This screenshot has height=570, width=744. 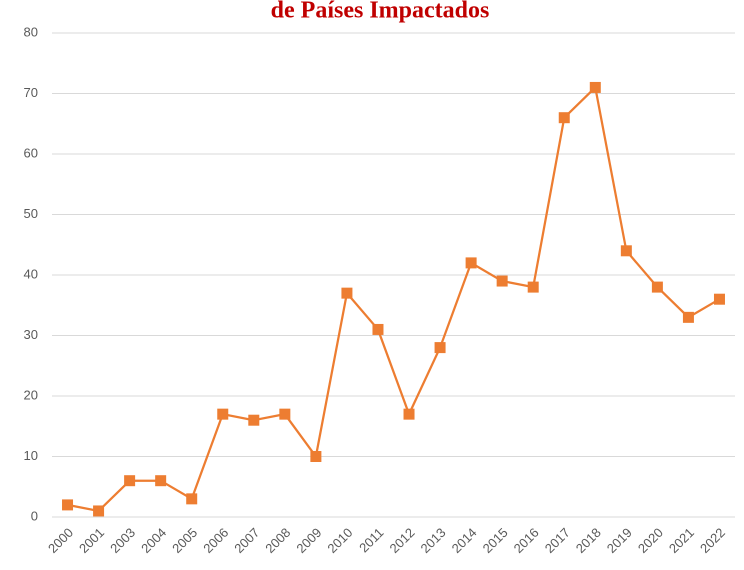 What do you see at coordinates (246, 540) in the screenshot?
I see `x-tick-label: 2007` at bounding box center [246, 540].